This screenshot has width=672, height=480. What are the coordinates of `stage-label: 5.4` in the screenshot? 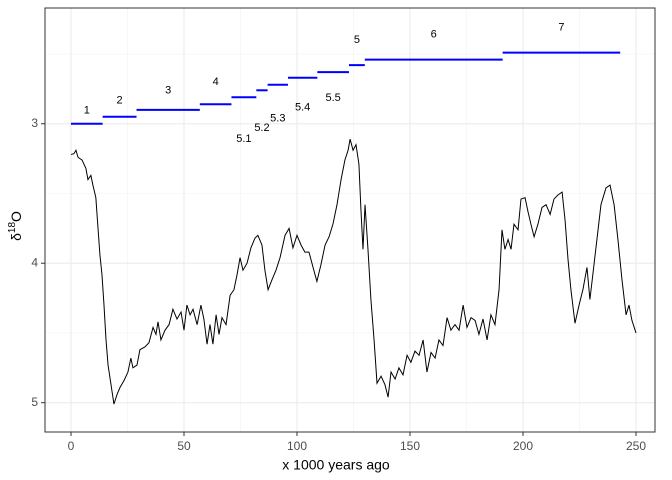 It's located at (302, 108).